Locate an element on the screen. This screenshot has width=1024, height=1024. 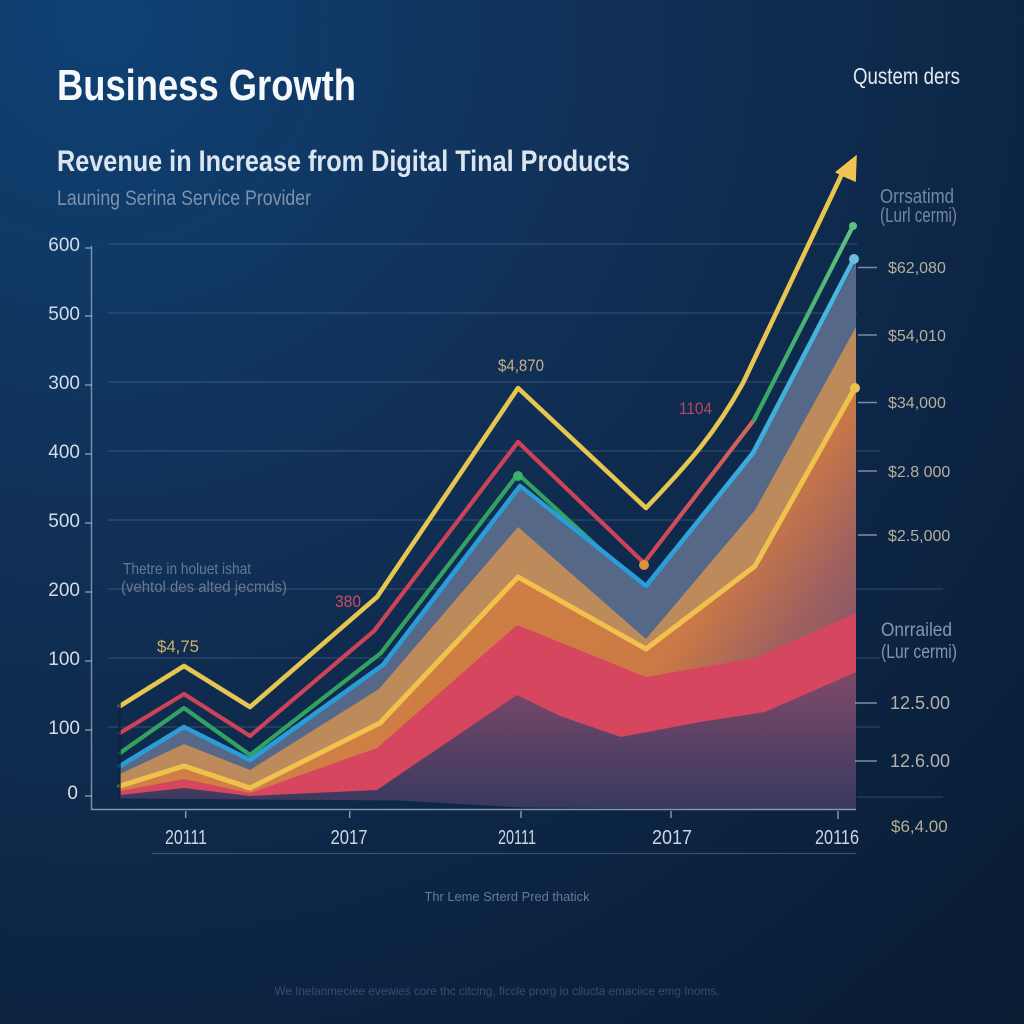
svg-text: Onrrailed is located at coordinates (916, 630).